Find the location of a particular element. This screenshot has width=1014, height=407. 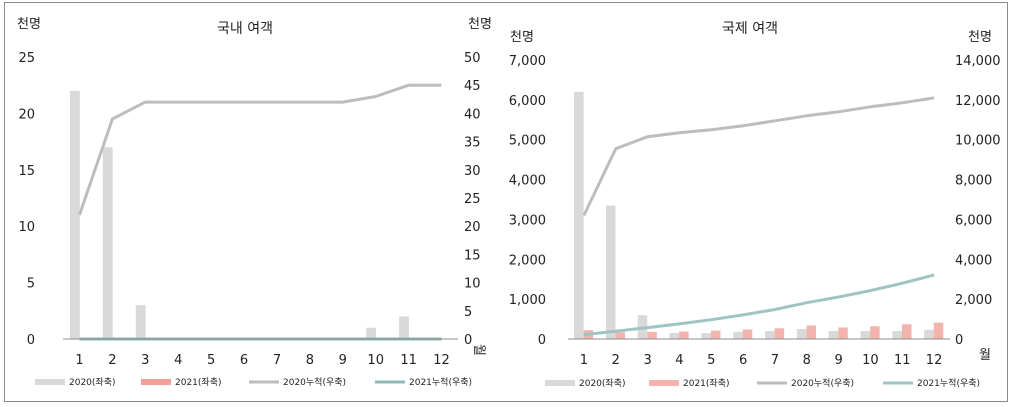

bar-2021좌축-6 is located at coordinates (747, 334).